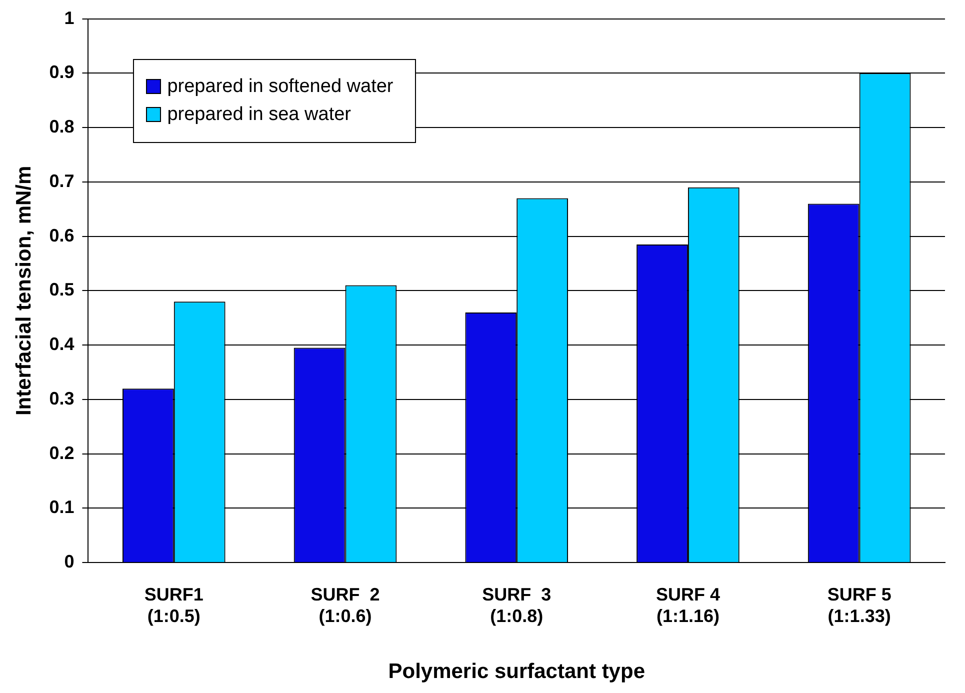 The width and height of the screenshot is (965, 693). I want to click on legend-label: prepared in sea water, so click(259, 115).